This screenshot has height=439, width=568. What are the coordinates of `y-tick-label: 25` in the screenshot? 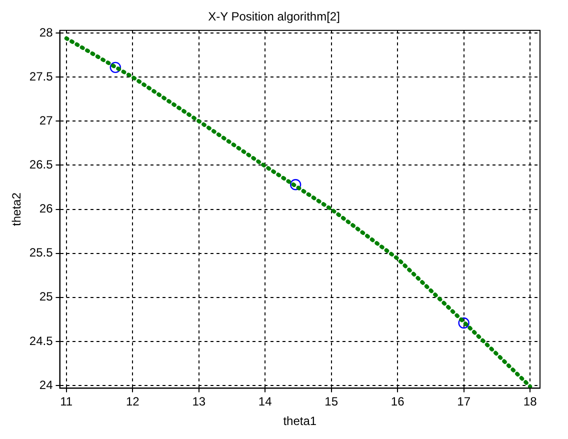 It's located at (46, 297).